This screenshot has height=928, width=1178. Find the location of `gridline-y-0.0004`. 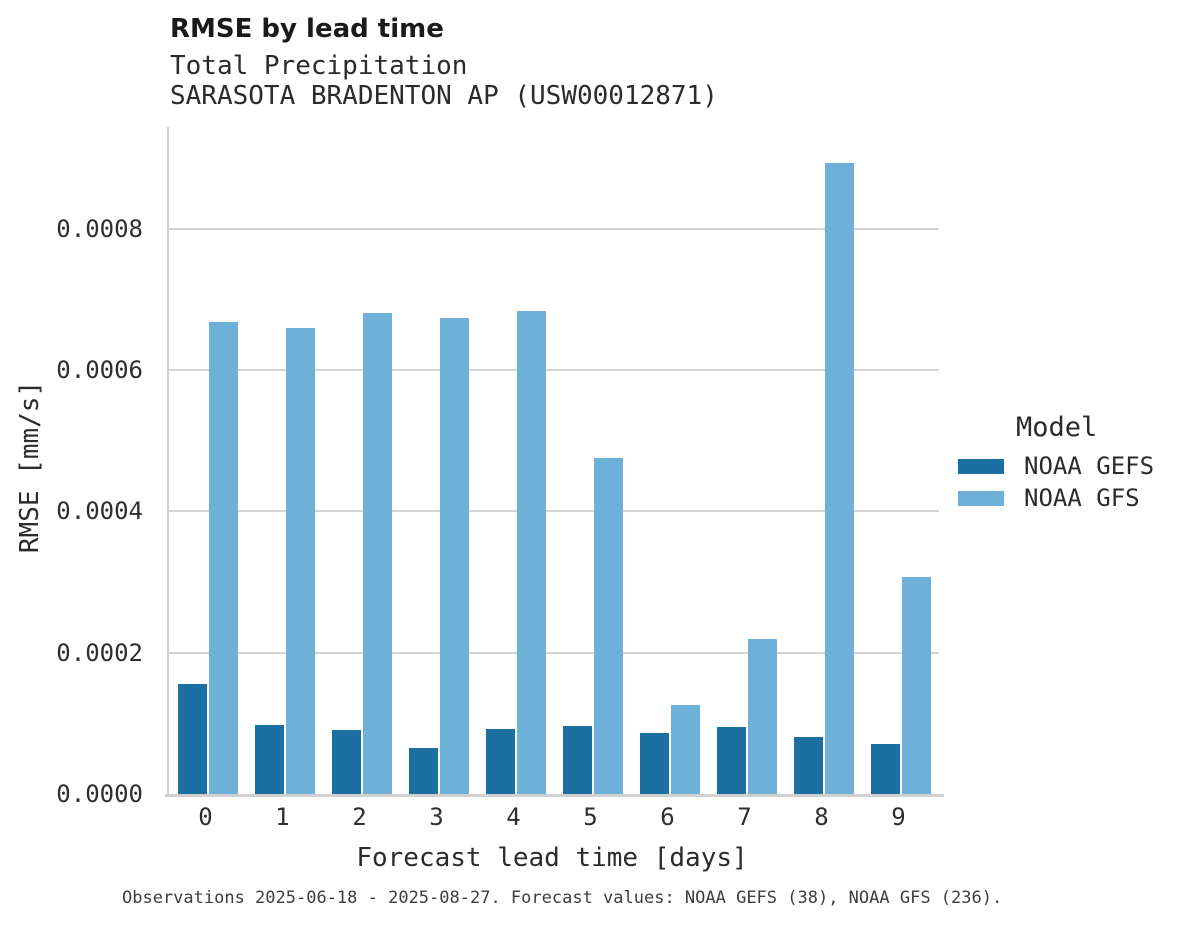

gridline-y-0.0004 is located at coordinates (554, 511).